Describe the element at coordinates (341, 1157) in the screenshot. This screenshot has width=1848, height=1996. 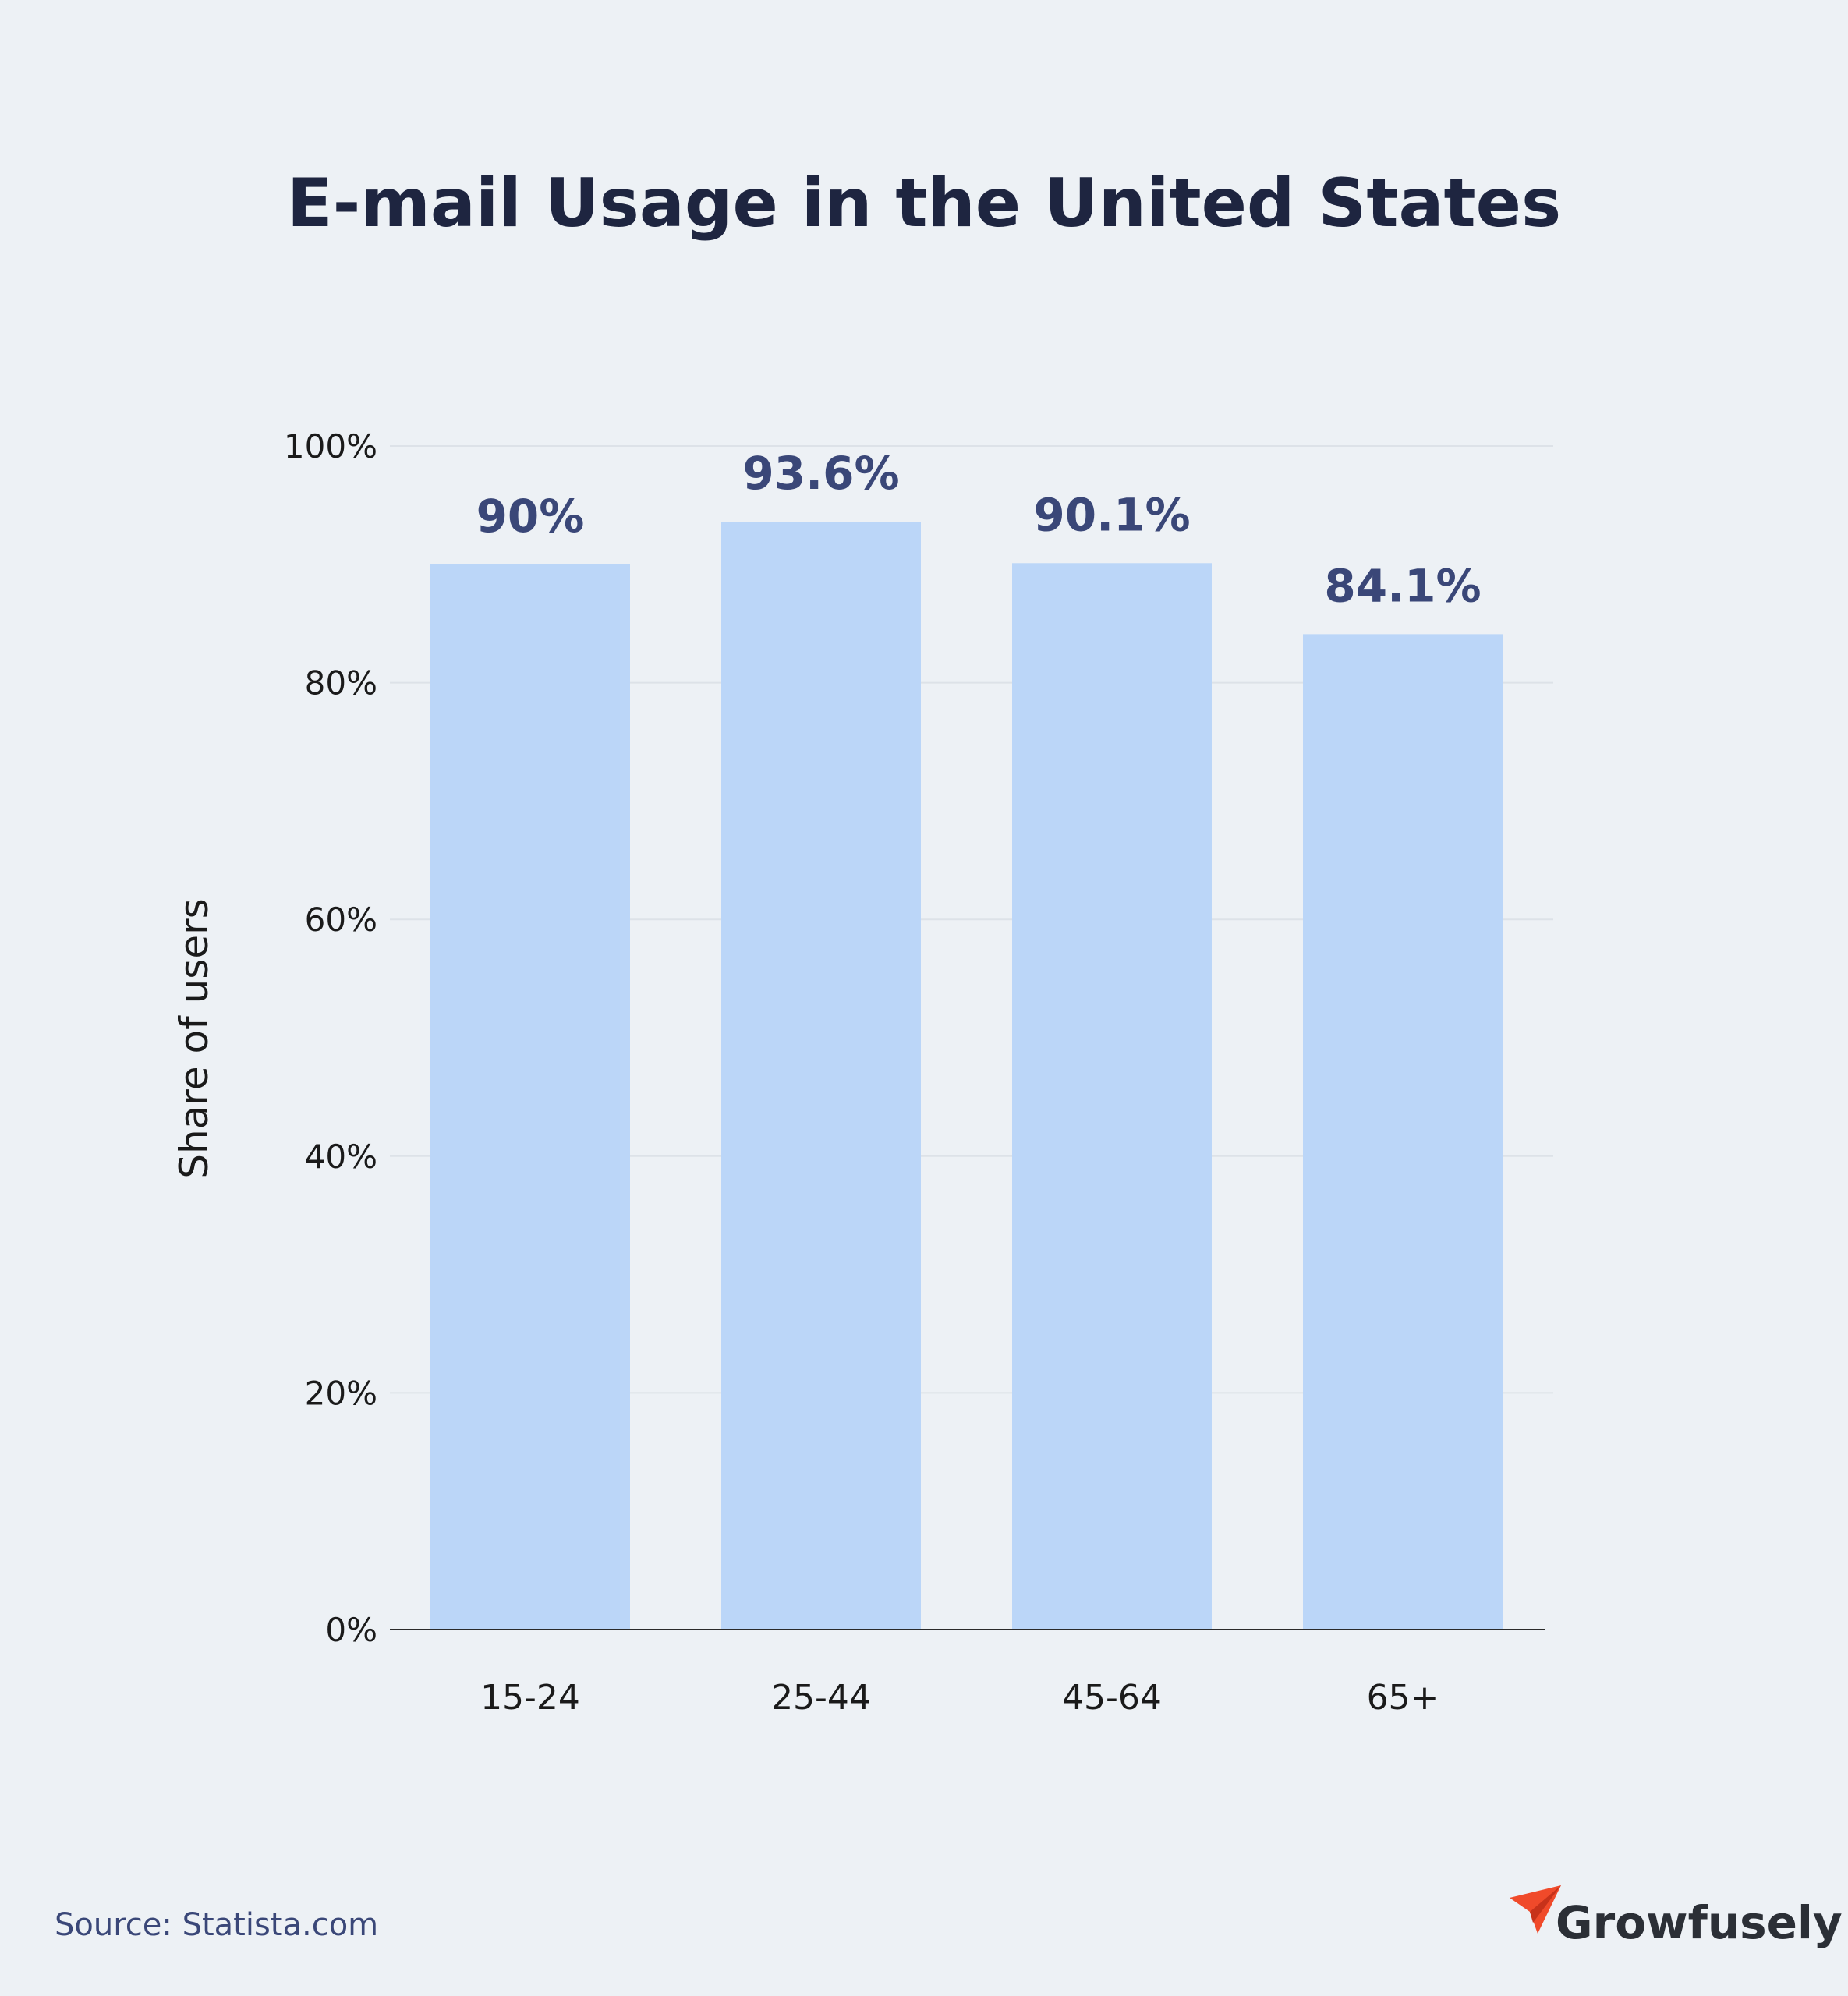
I see `y-tick-label: 40%` at that location.